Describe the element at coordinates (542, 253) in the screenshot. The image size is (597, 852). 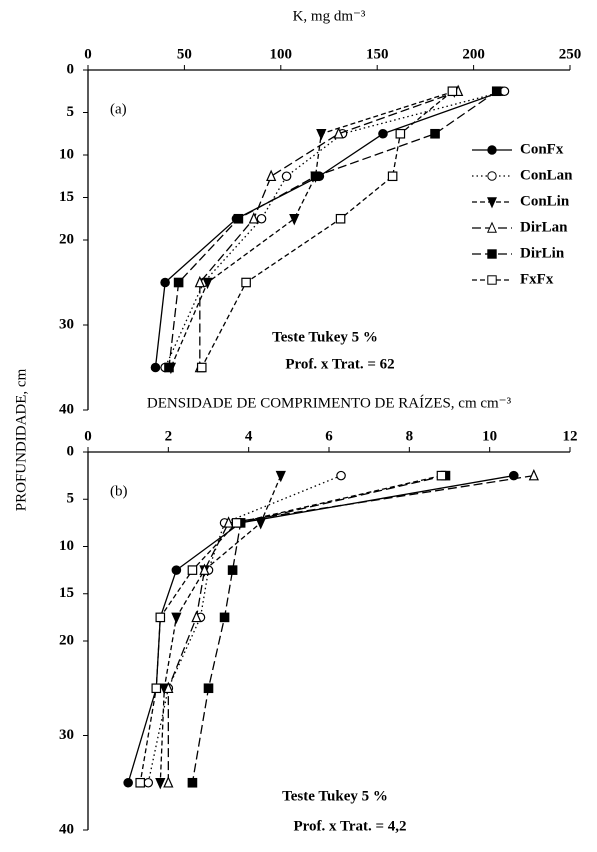
I see `legend-label: DirLin` at that location.